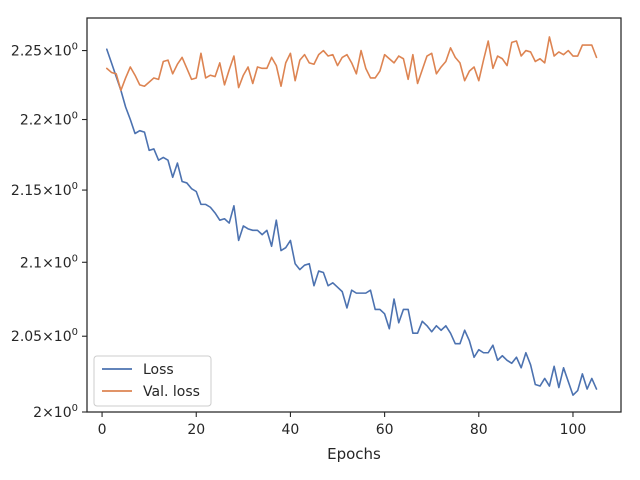  Describe the element at coordinates (158, 370) in the screenshot. I see `legend-entry: Loss` at that location.